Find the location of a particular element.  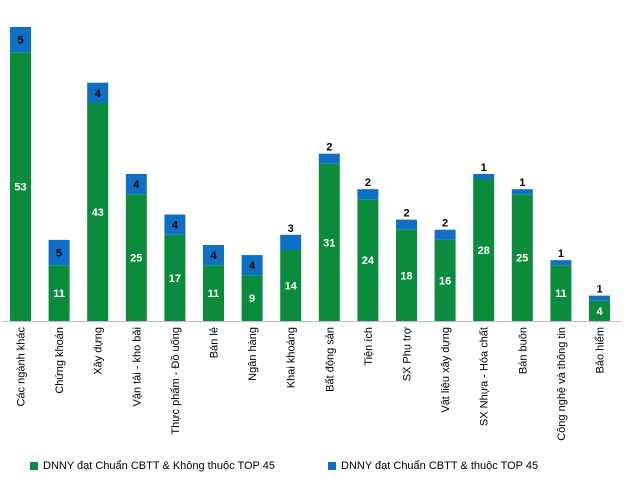

data-label-not-top45: 14 is located at coordinates (291, 287).